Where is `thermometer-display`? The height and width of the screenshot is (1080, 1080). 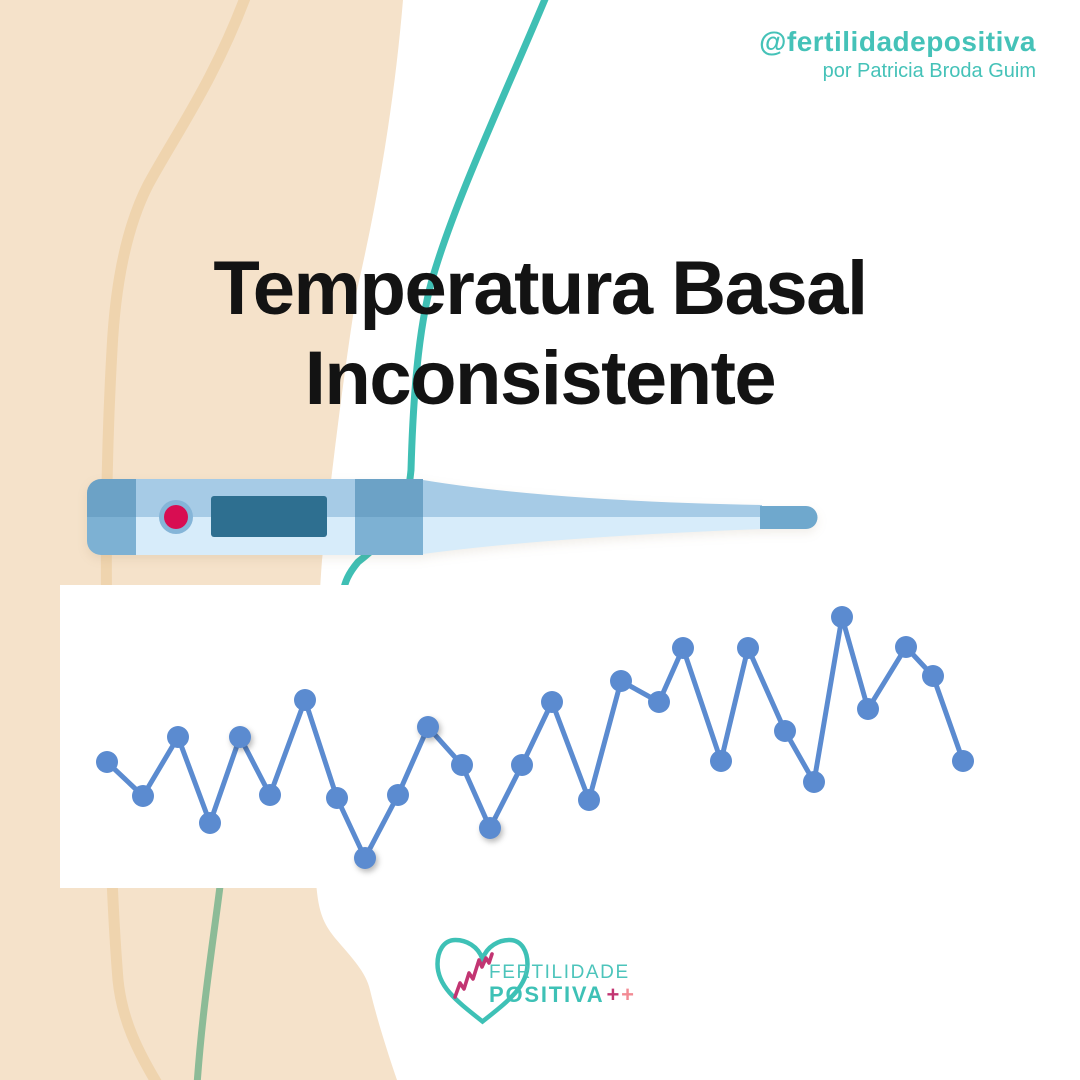 thermometer-display is located at coordinates (269, 516).